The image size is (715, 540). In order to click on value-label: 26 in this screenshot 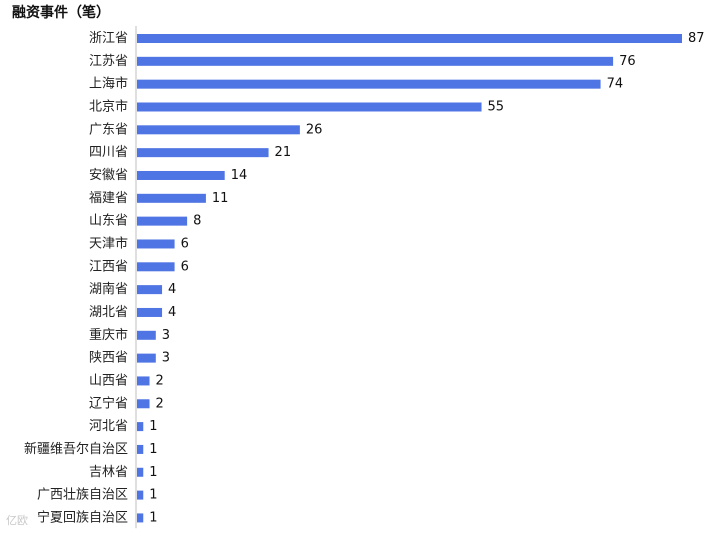, I will do `click(314, 129)`.